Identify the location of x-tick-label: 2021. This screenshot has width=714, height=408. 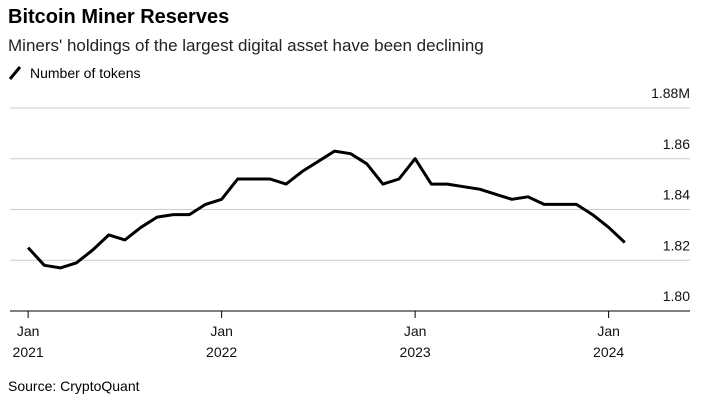
(28, 352).